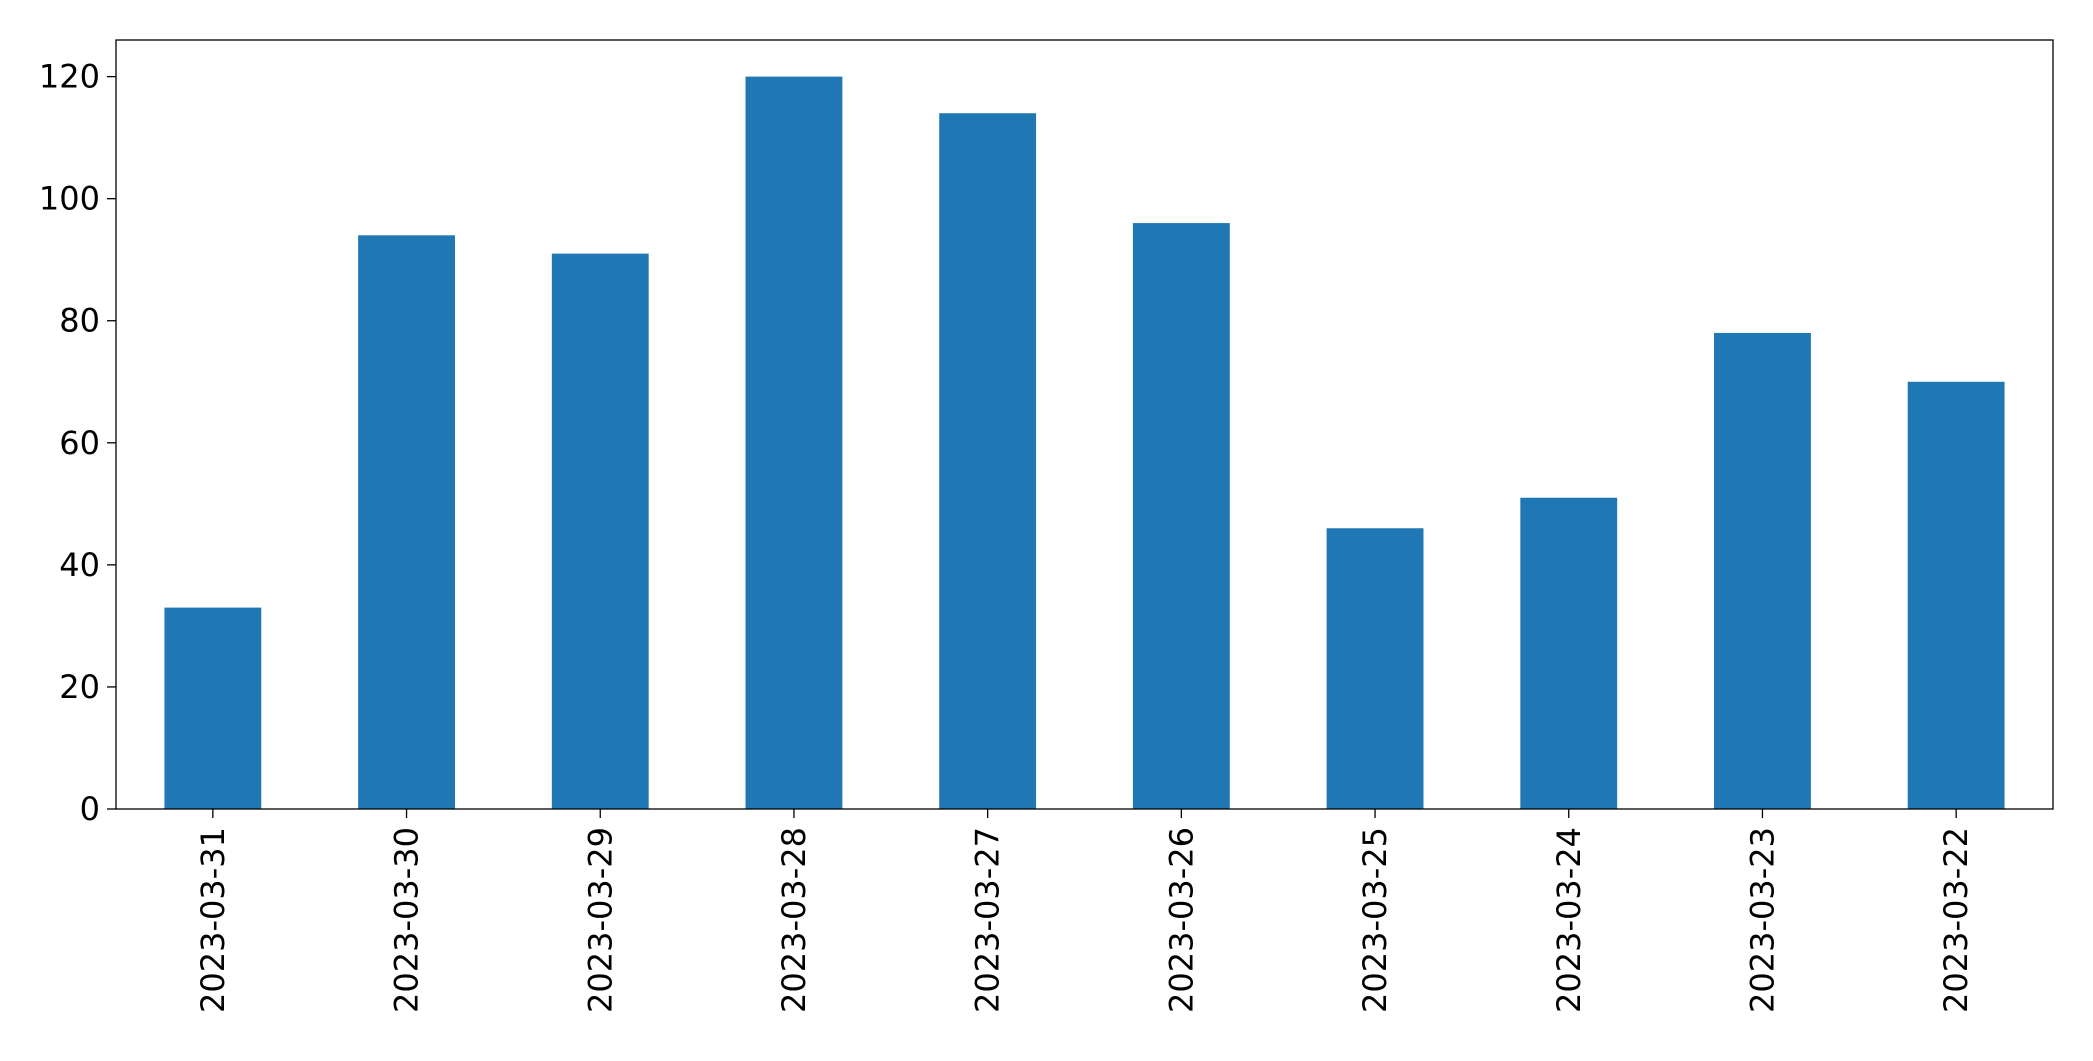 Image resolution: width=2093 pixels, height=1061 pixels. Describe the element at coordinates (407, 920) in the screenshot. I see `x-tick-label: 2023-03-30` at that location.